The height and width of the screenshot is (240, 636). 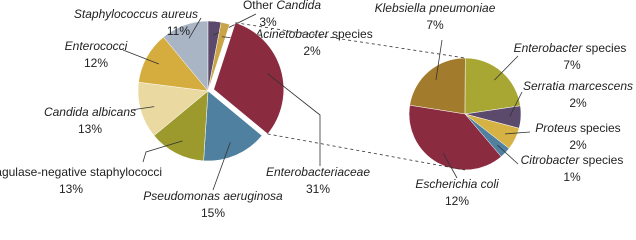 What do you see at coordinates (577, 128) in the screenshot?
I see `slice-label: Proteus species` at bounding box center [577, 128].